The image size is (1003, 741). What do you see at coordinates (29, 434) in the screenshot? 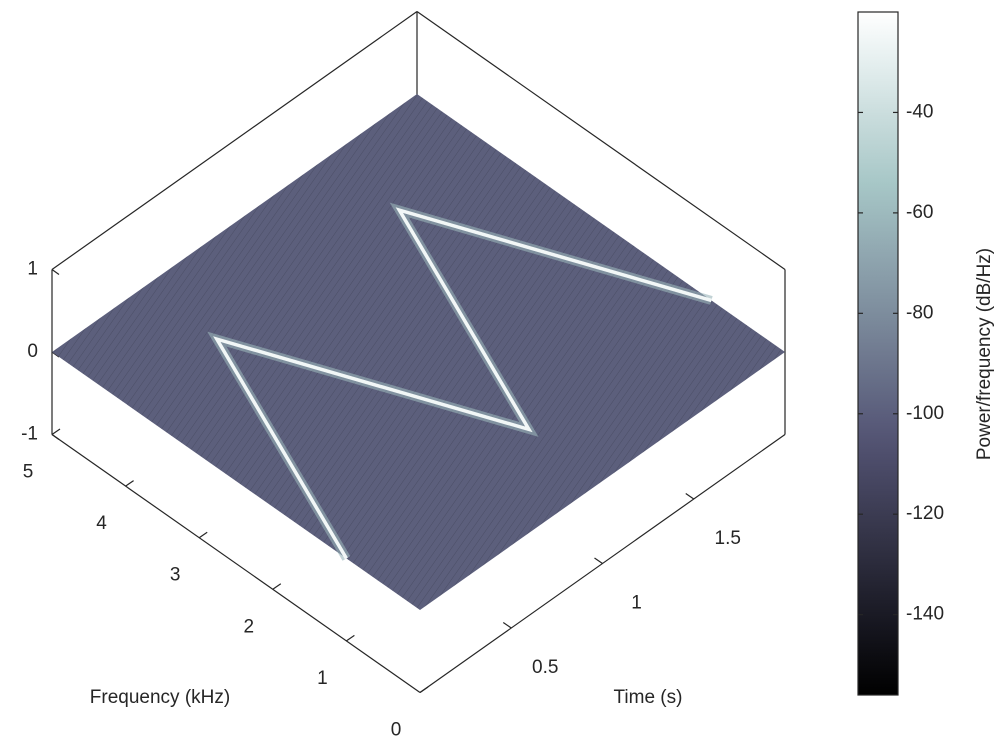
I see `z-tick-label: -1` at bounding box center [29, 434].